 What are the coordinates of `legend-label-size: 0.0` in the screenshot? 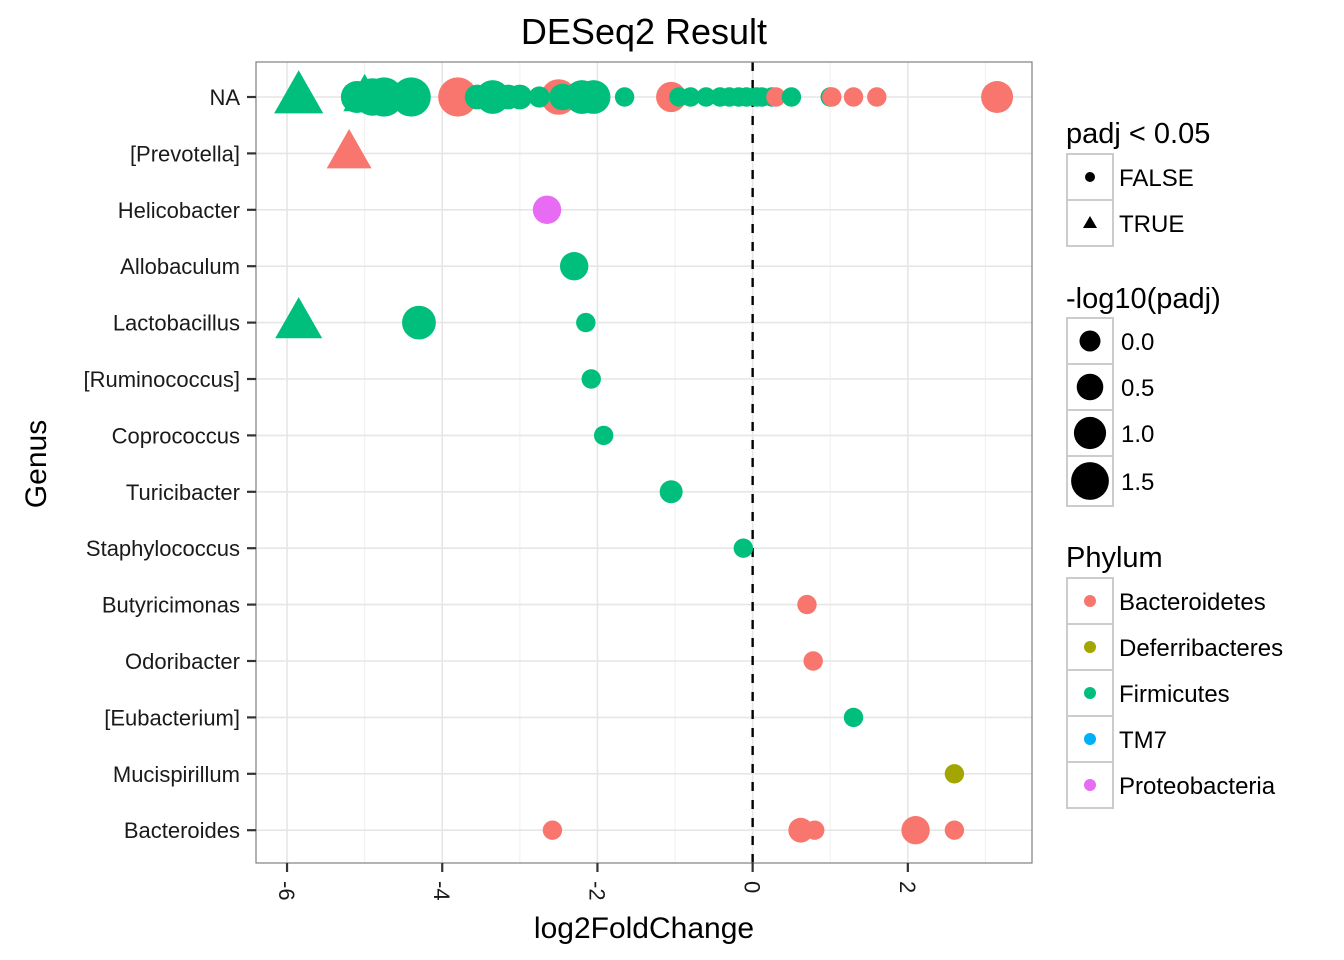 It's located at (1137, 342).